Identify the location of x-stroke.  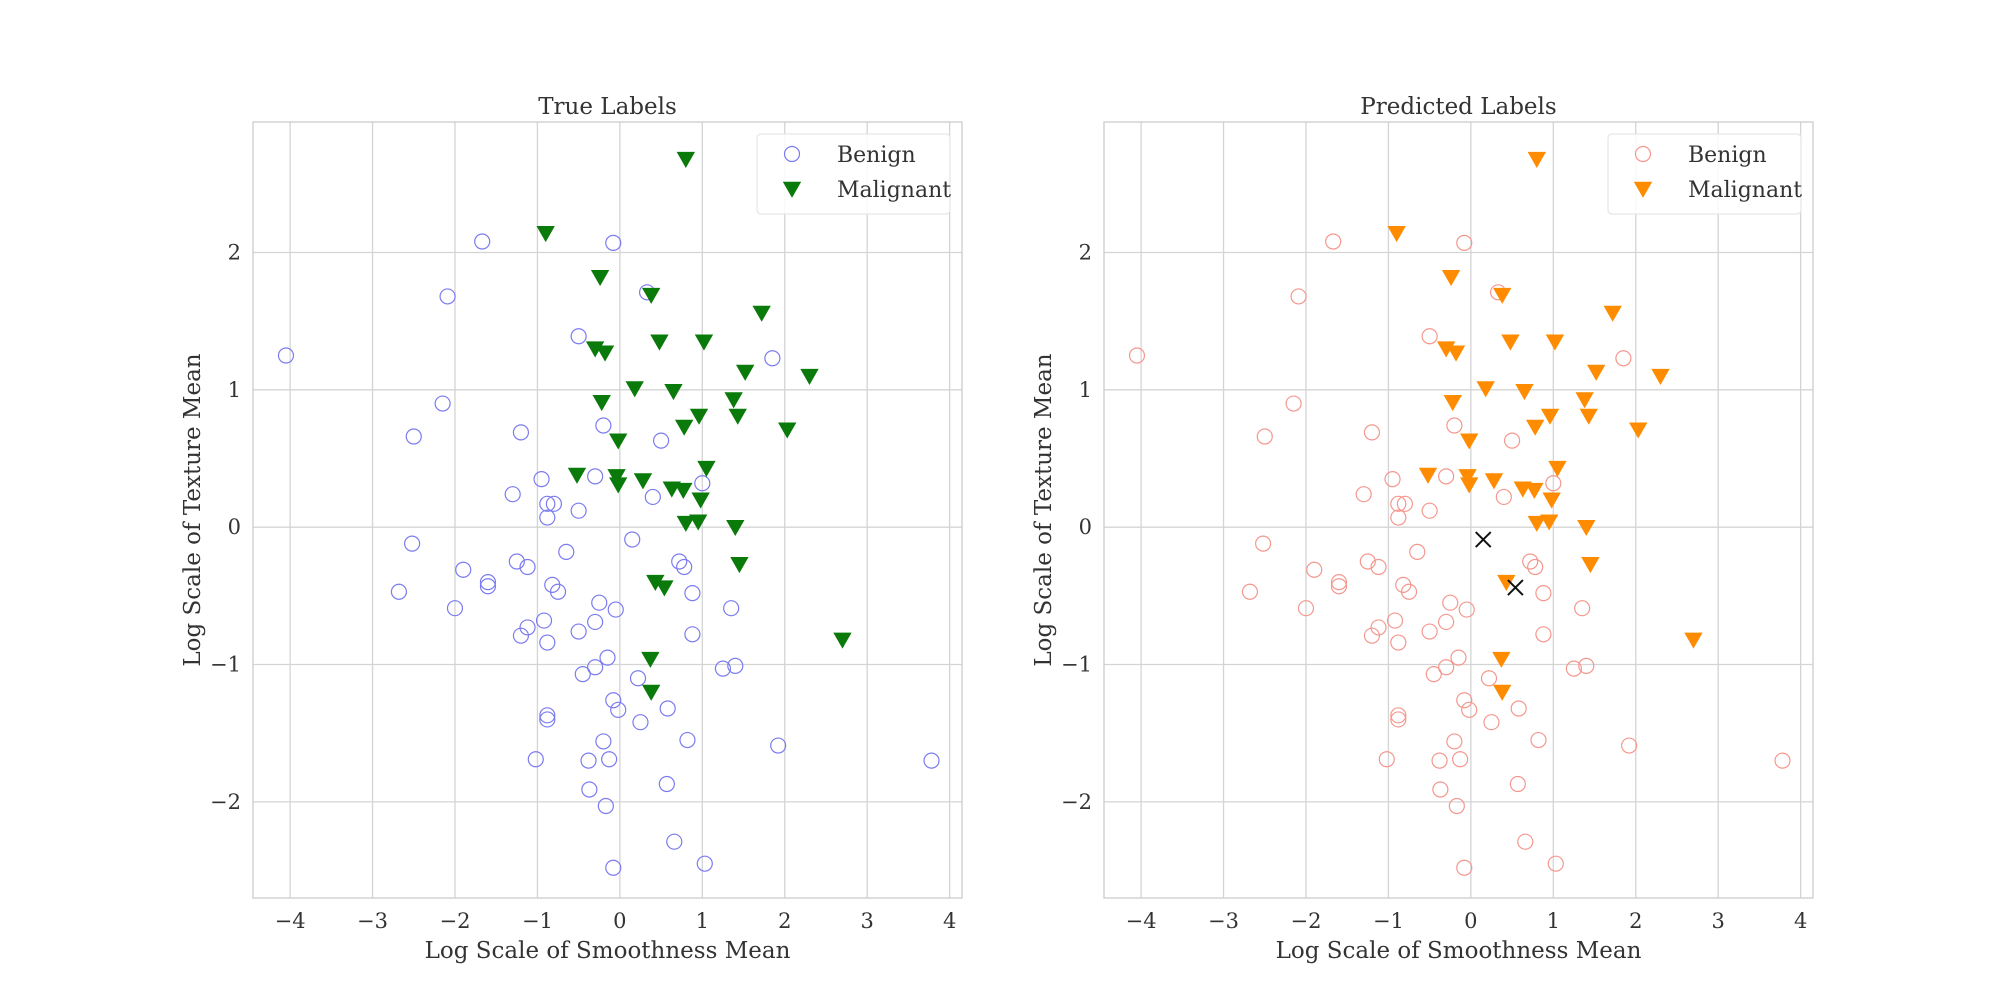
(1515, 587).